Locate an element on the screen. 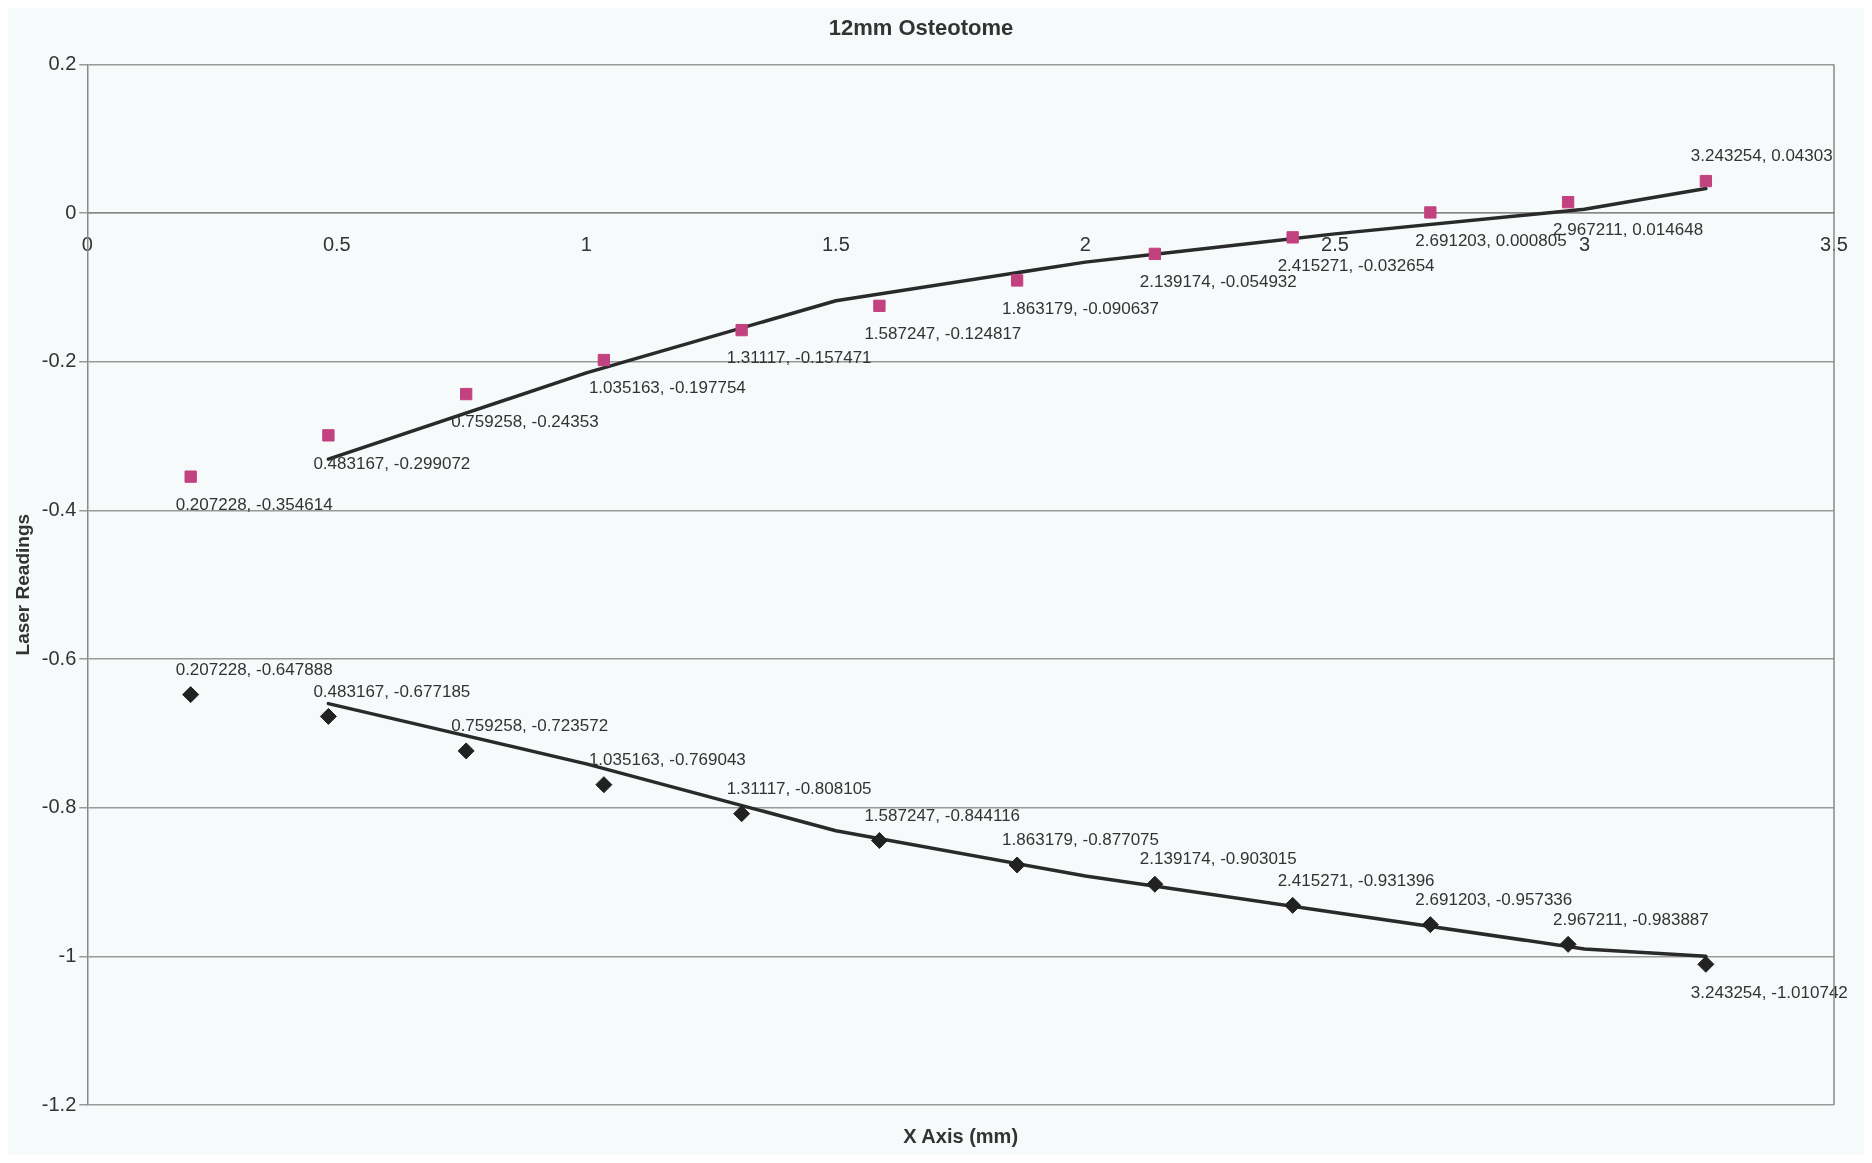 This screenshot has height=1163, width=1872. x-axis-title: X Axis (mm) is located at coordinates (961, 1135).